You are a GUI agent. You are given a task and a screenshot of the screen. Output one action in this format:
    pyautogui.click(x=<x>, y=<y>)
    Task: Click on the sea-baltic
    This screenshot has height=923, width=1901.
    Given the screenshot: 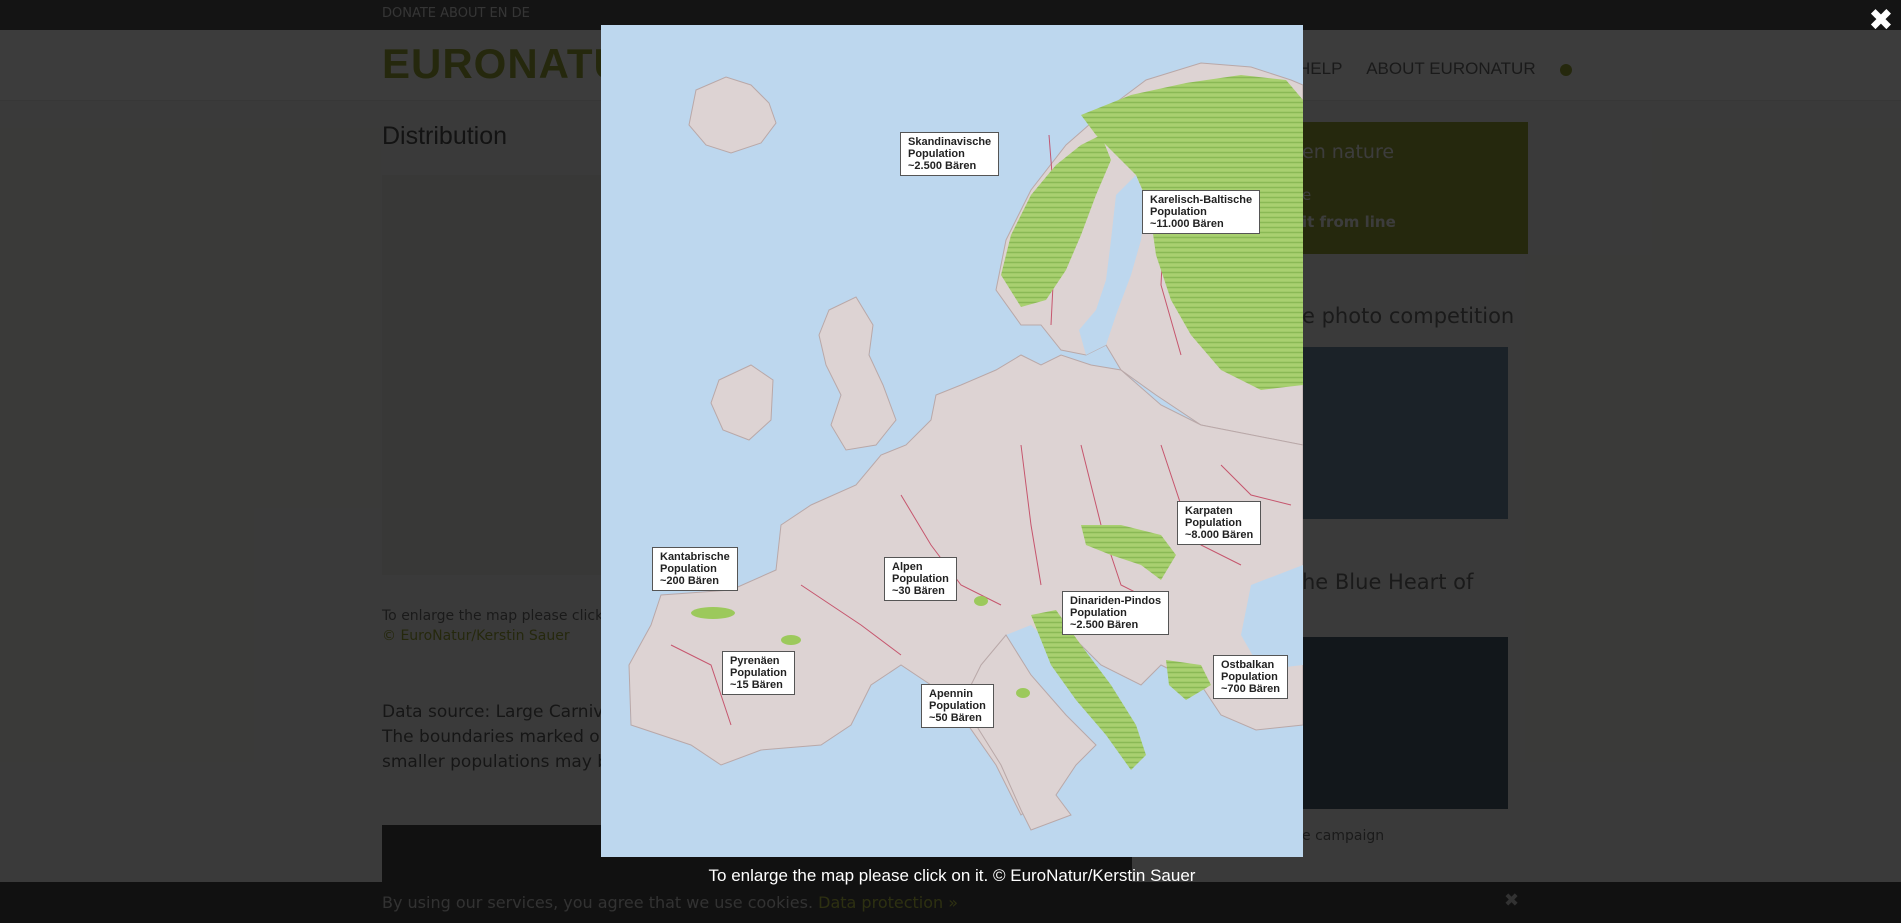 What is the action you would take?
    pyautogui.click(x=1112, y=265)
    